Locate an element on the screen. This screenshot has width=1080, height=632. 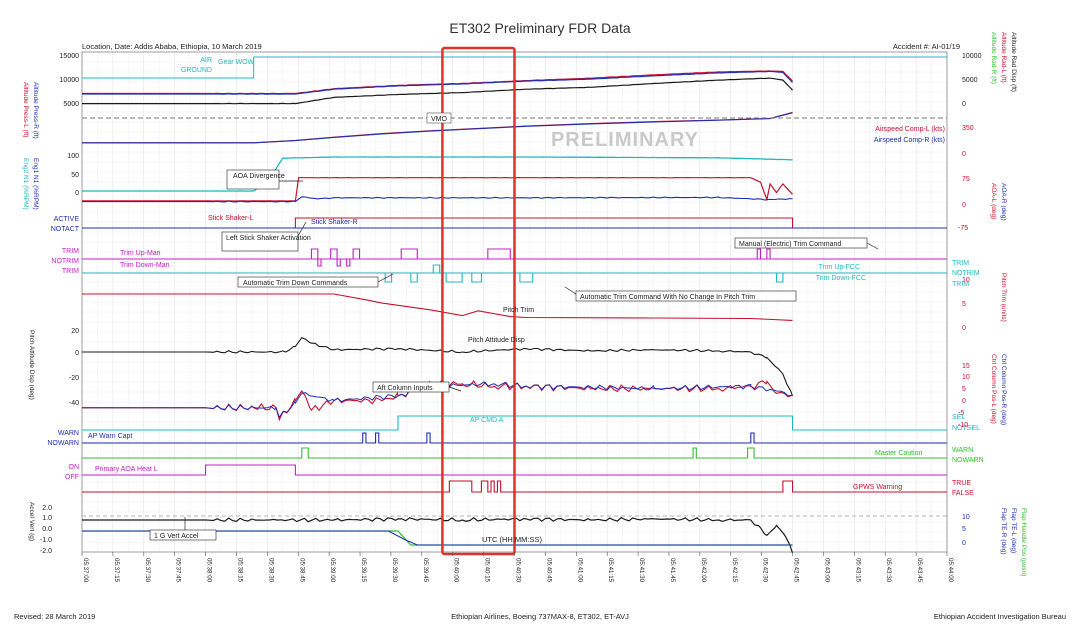
tick-rad-0: 0 is located at coordinates (964, 104).